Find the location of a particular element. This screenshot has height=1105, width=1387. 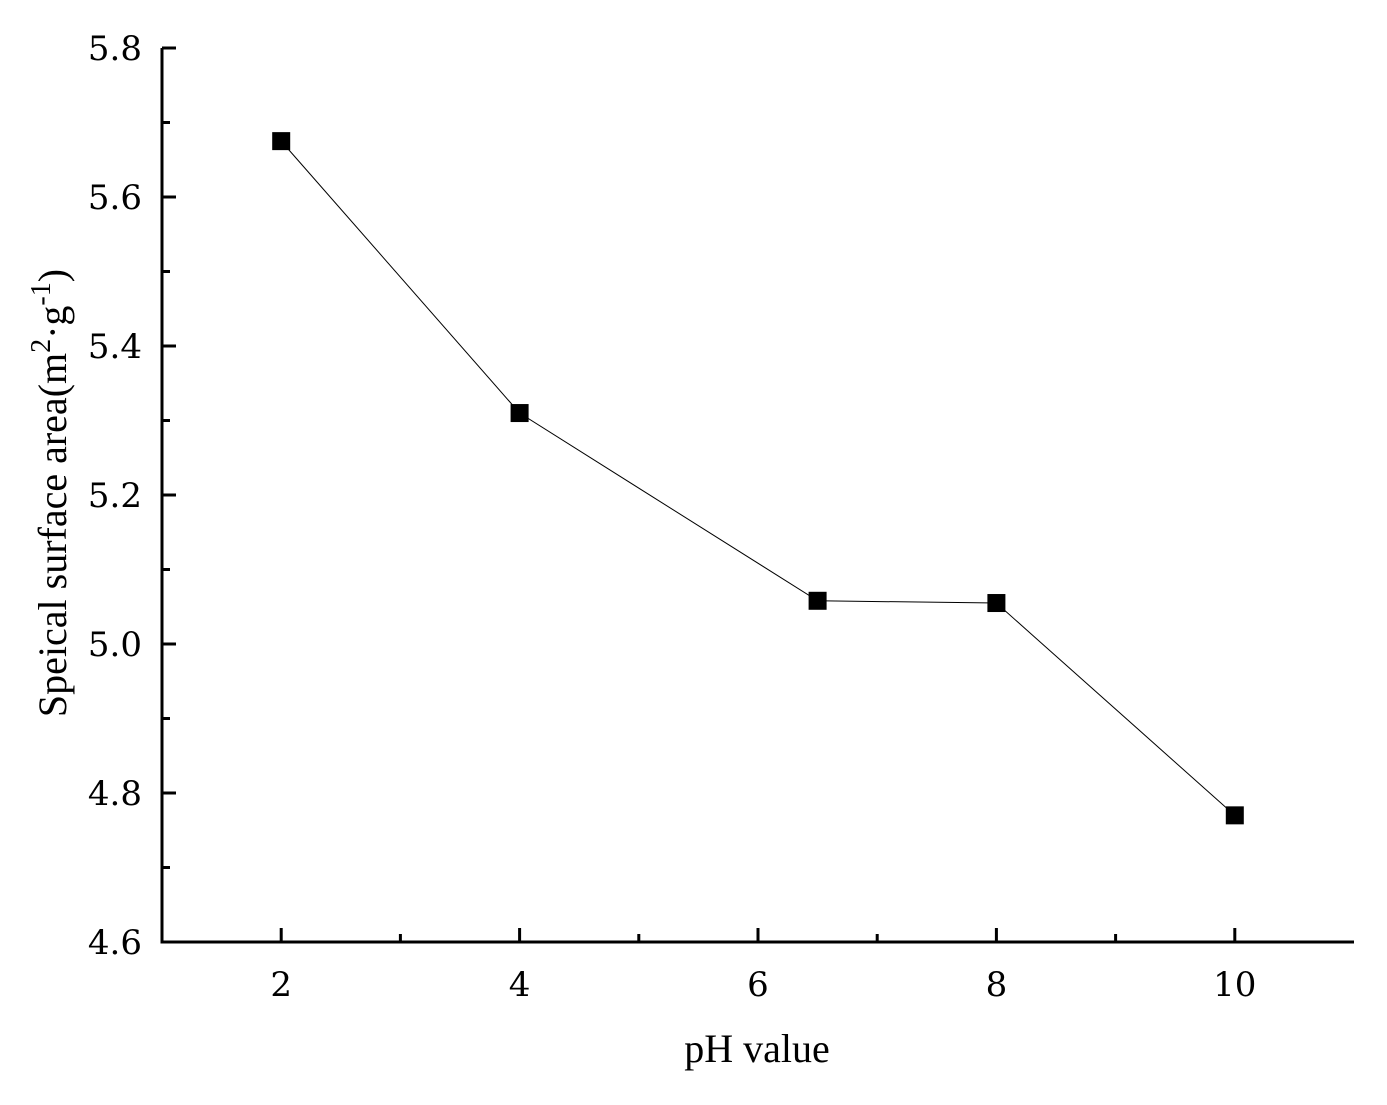

y-axis-title-text: Speical surface area(m is located at coordinates (52, 535).